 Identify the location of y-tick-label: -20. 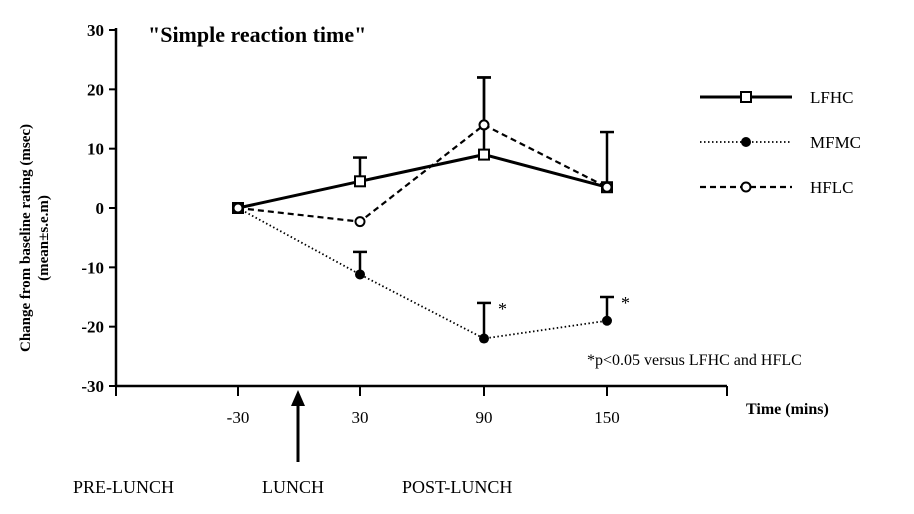
(92, 327).